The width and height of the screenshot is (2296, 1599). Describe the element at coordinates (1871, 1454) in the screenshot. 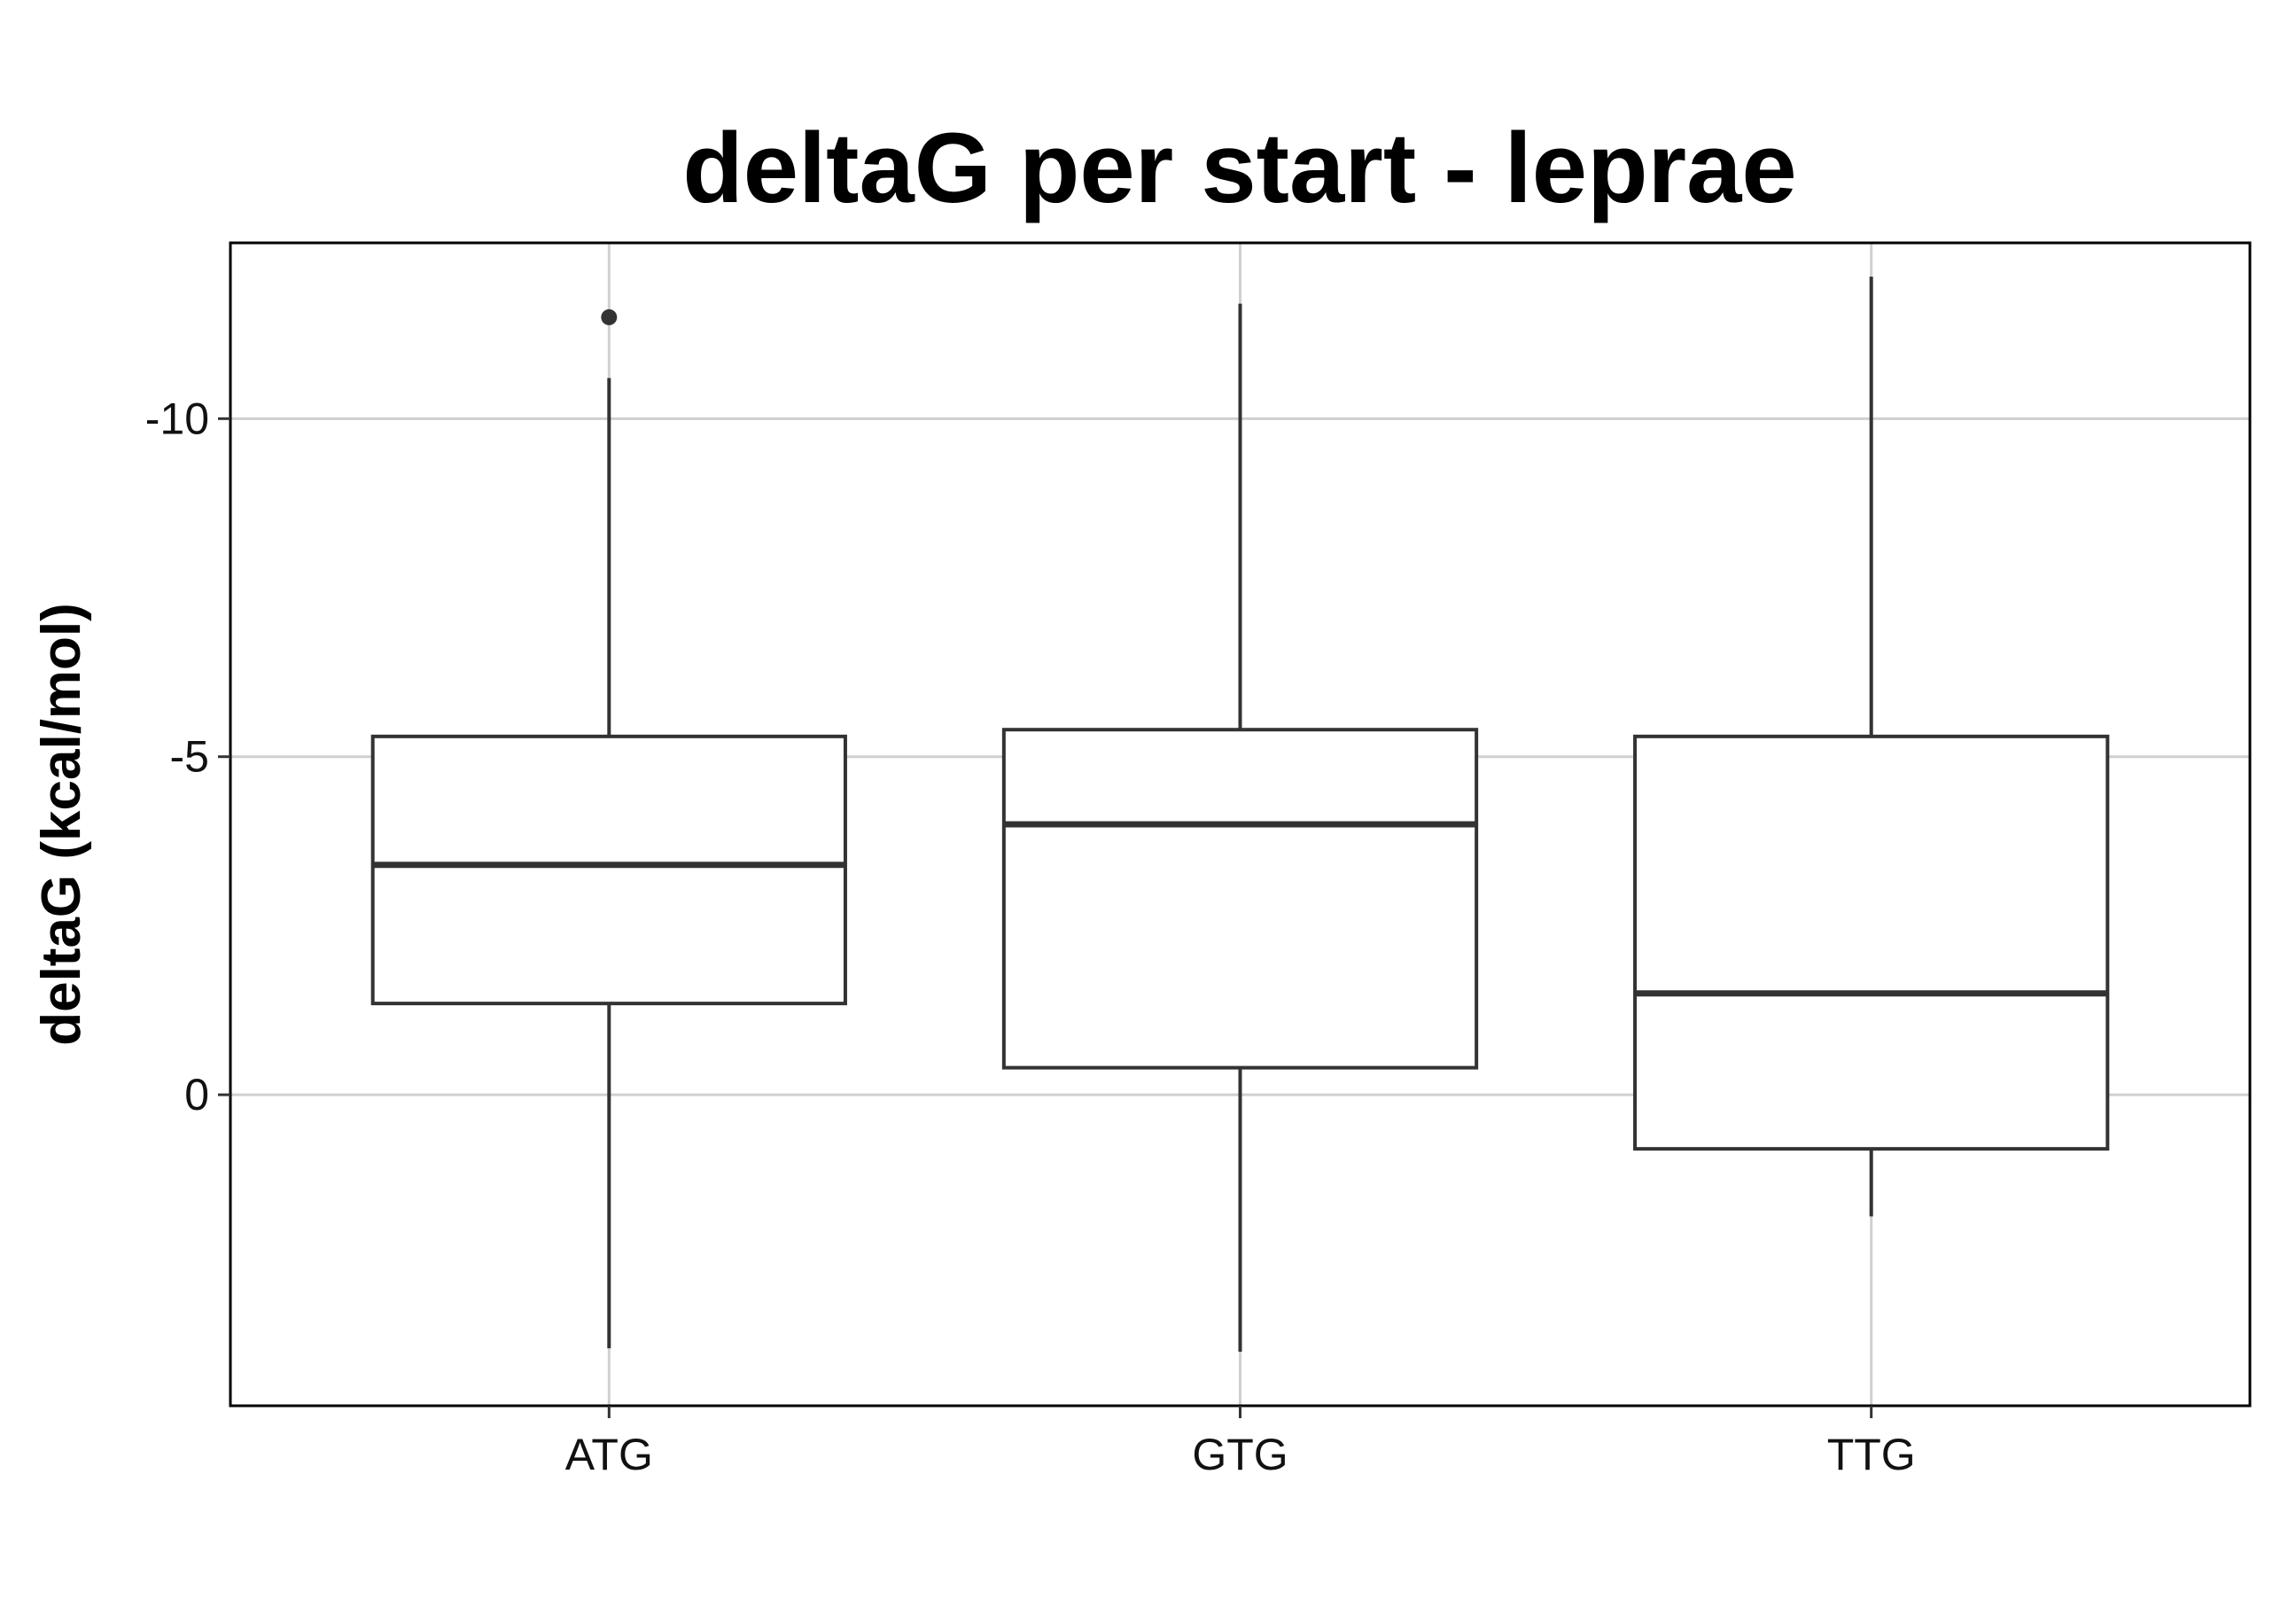

I see `x-tick-label: TTG` at that location.